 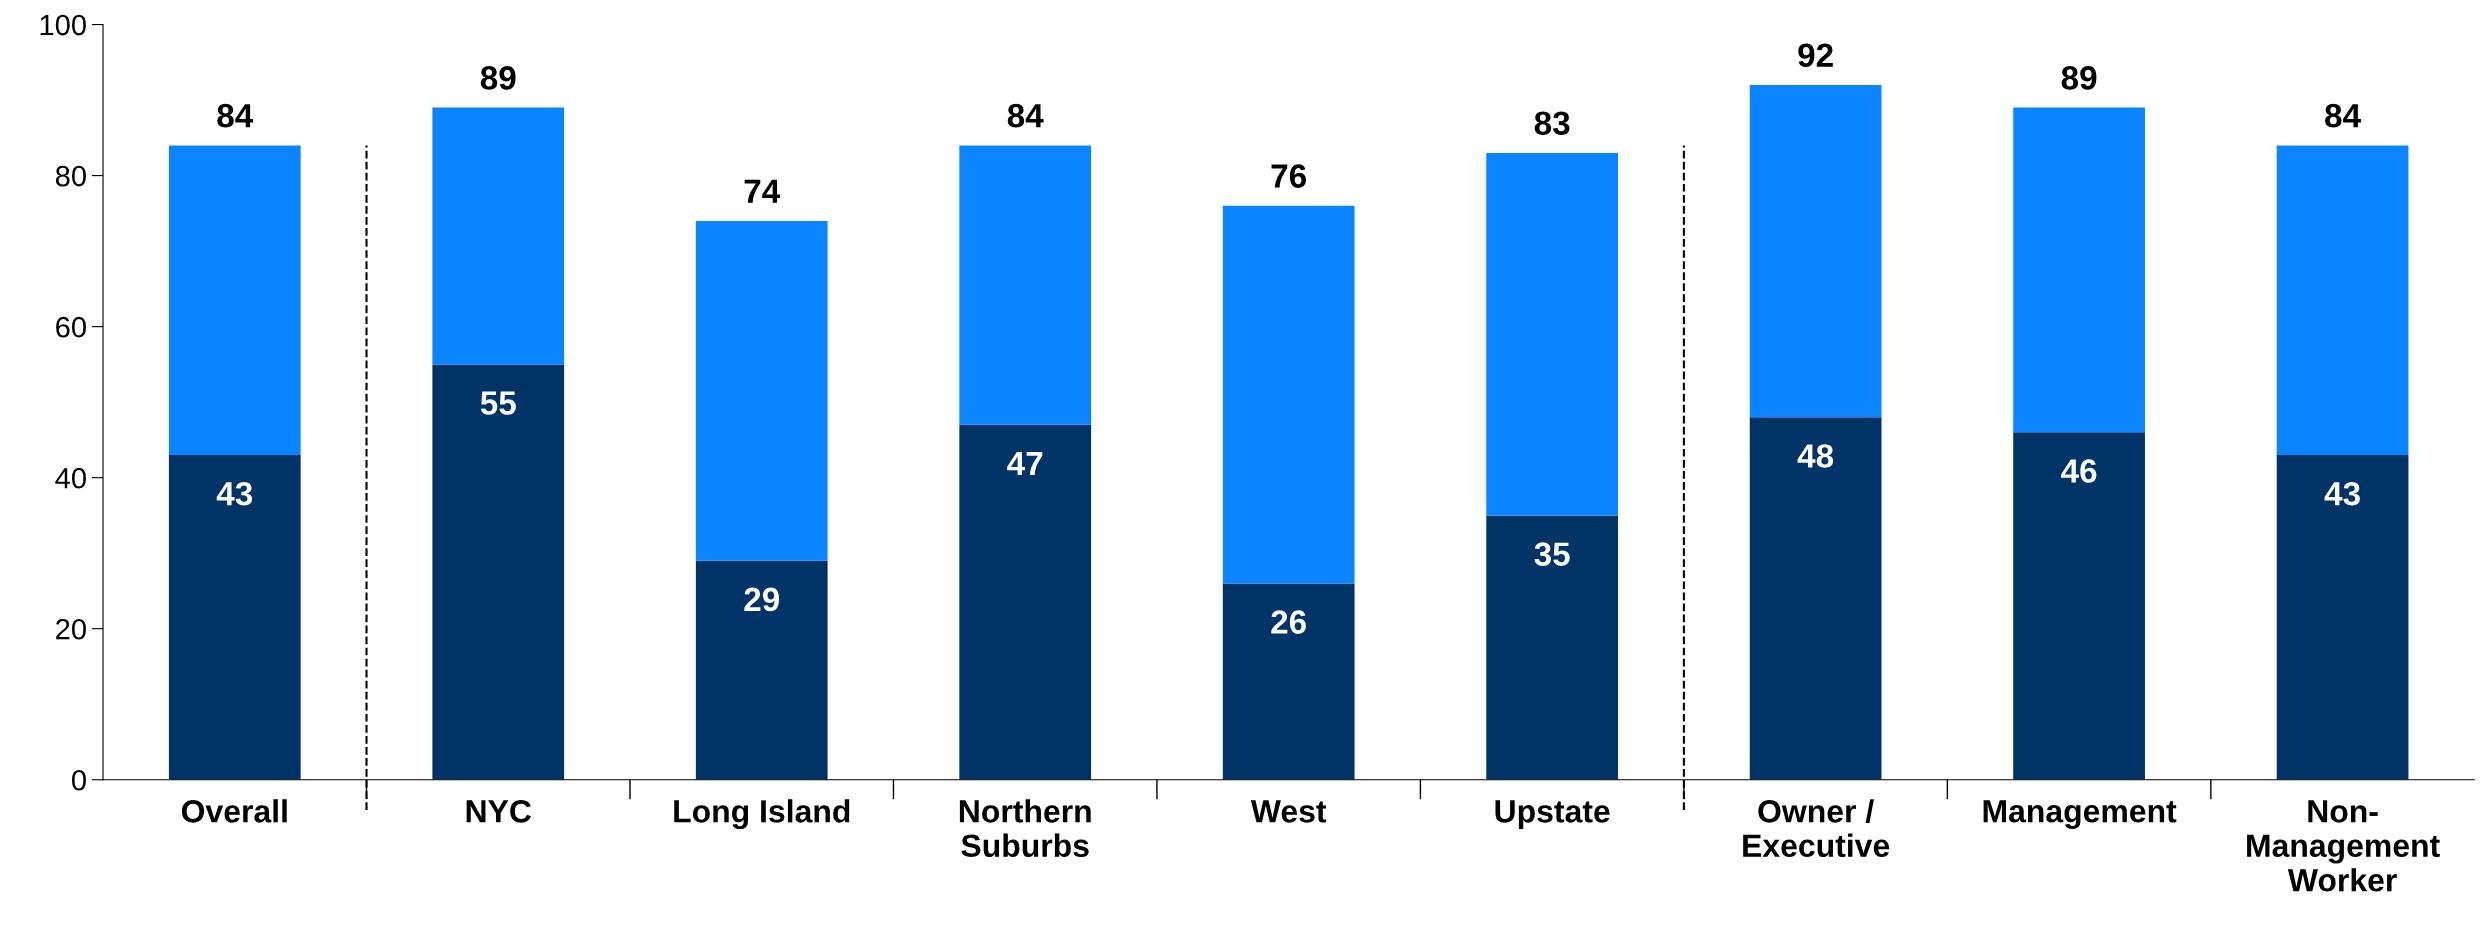 What do you see at coordinates (2079, 471) in the screenshot?
I see `data-label: 46` at bounding box center [2079, 471].